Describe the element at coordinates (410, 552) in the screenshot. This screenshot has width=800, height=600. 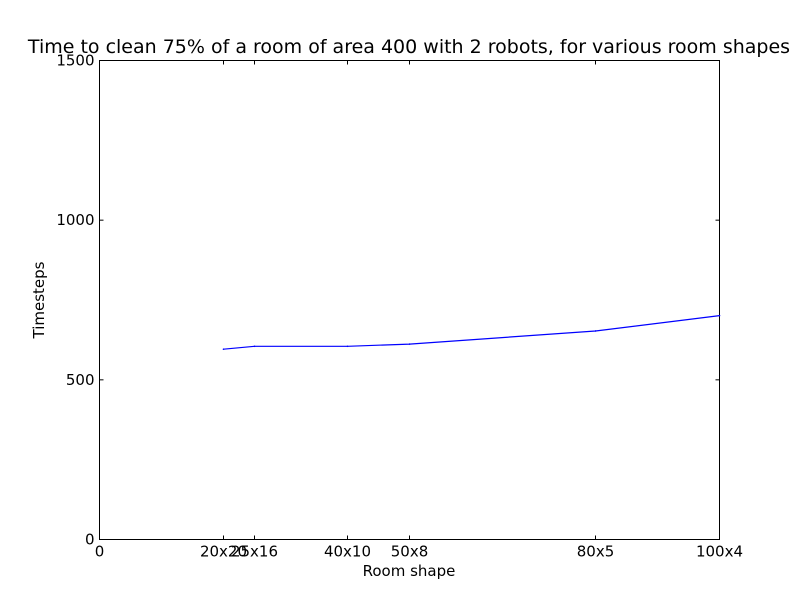
I see `x-tick-label: 50x8` at that location.